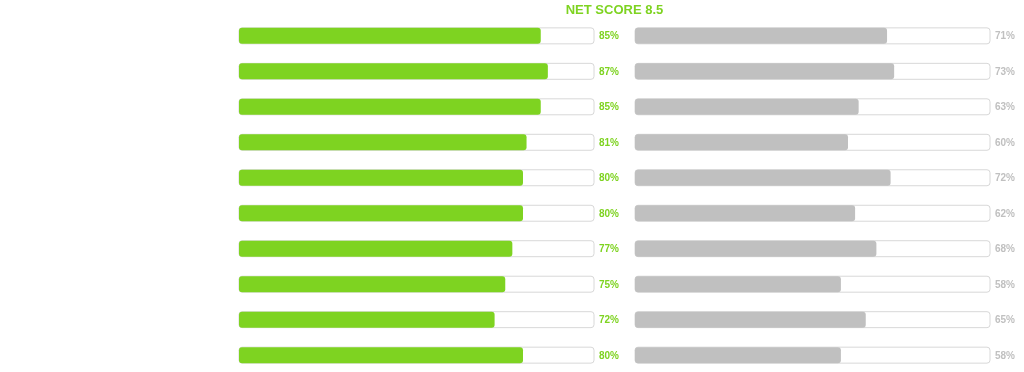 This screenshot has width=1024, height=372. I want to click on data-label: 87%, so click(609, 71).